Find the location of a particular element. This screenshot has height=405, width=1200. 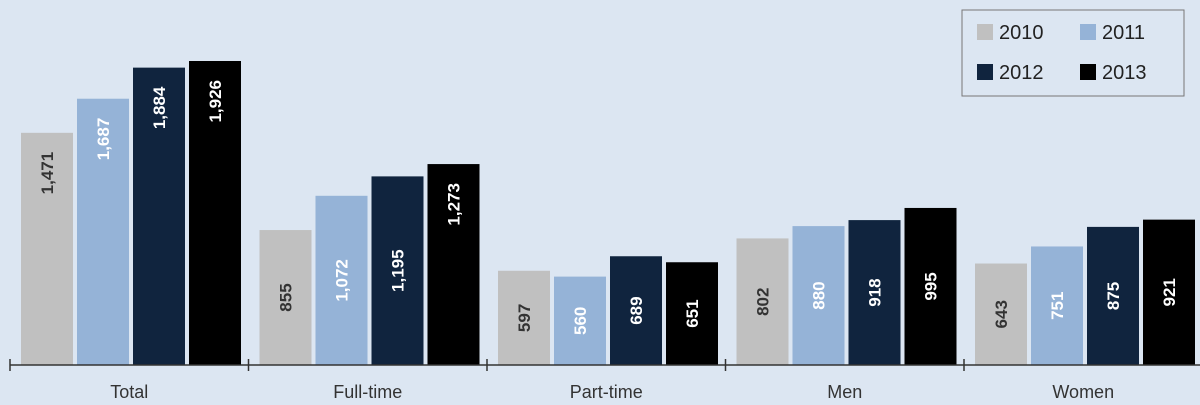

value-label: 1,471 is located at coordinates (47, 173).